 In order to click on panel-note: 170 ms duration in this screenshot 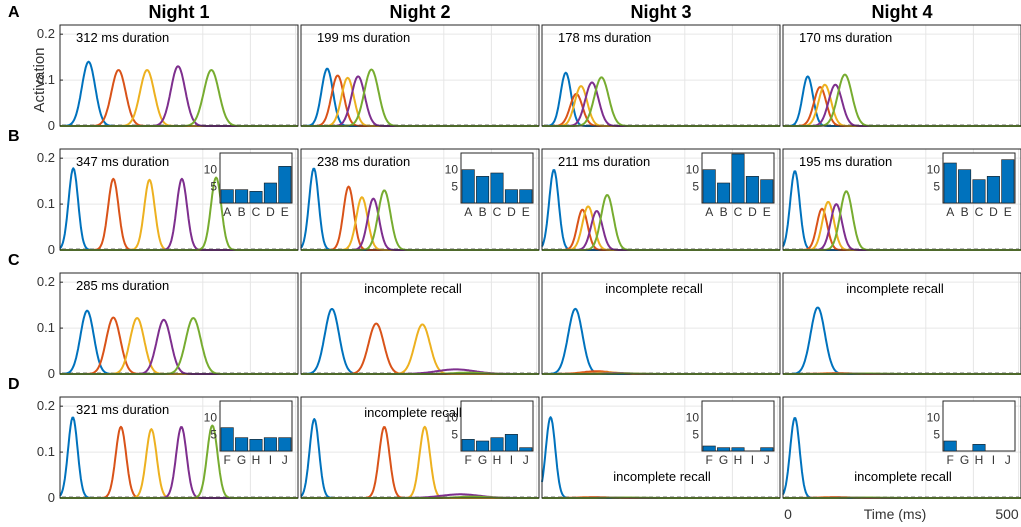, I will do `click(845, 37)`.